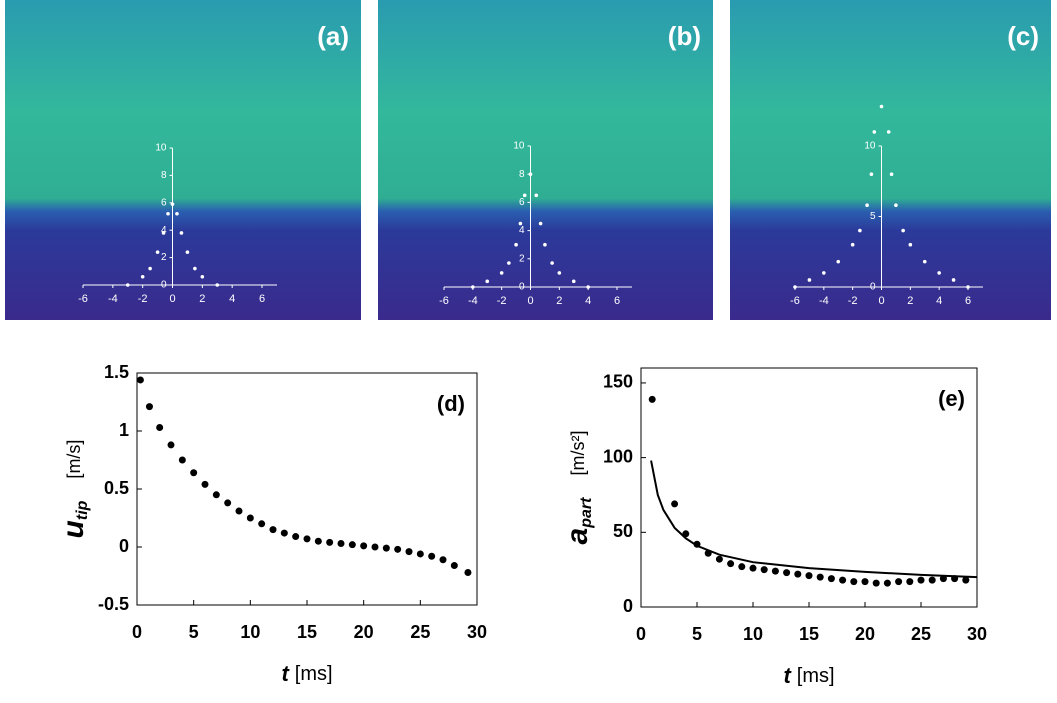  What do you see at coordinates (684, 36) in the screenshot?
I see `panel-label: (b)` at bounding box center [684, 36].